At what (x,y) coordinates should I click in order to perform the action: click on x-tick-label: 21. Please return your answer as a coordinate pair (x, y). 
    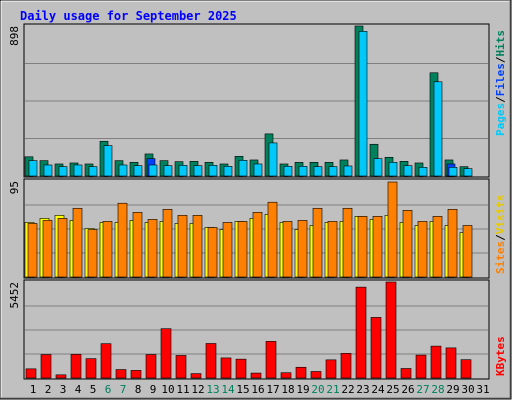
    Looking at the image, I should click on (332, 389).